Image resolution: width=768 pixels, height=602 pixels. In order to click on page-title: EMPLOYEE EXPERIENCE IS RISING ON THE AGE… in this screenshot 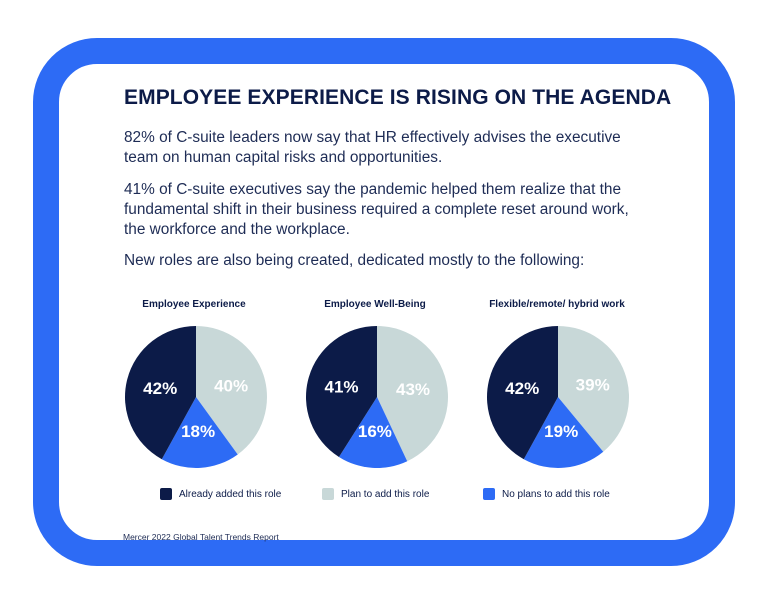, I will do `click(398, 97)`.